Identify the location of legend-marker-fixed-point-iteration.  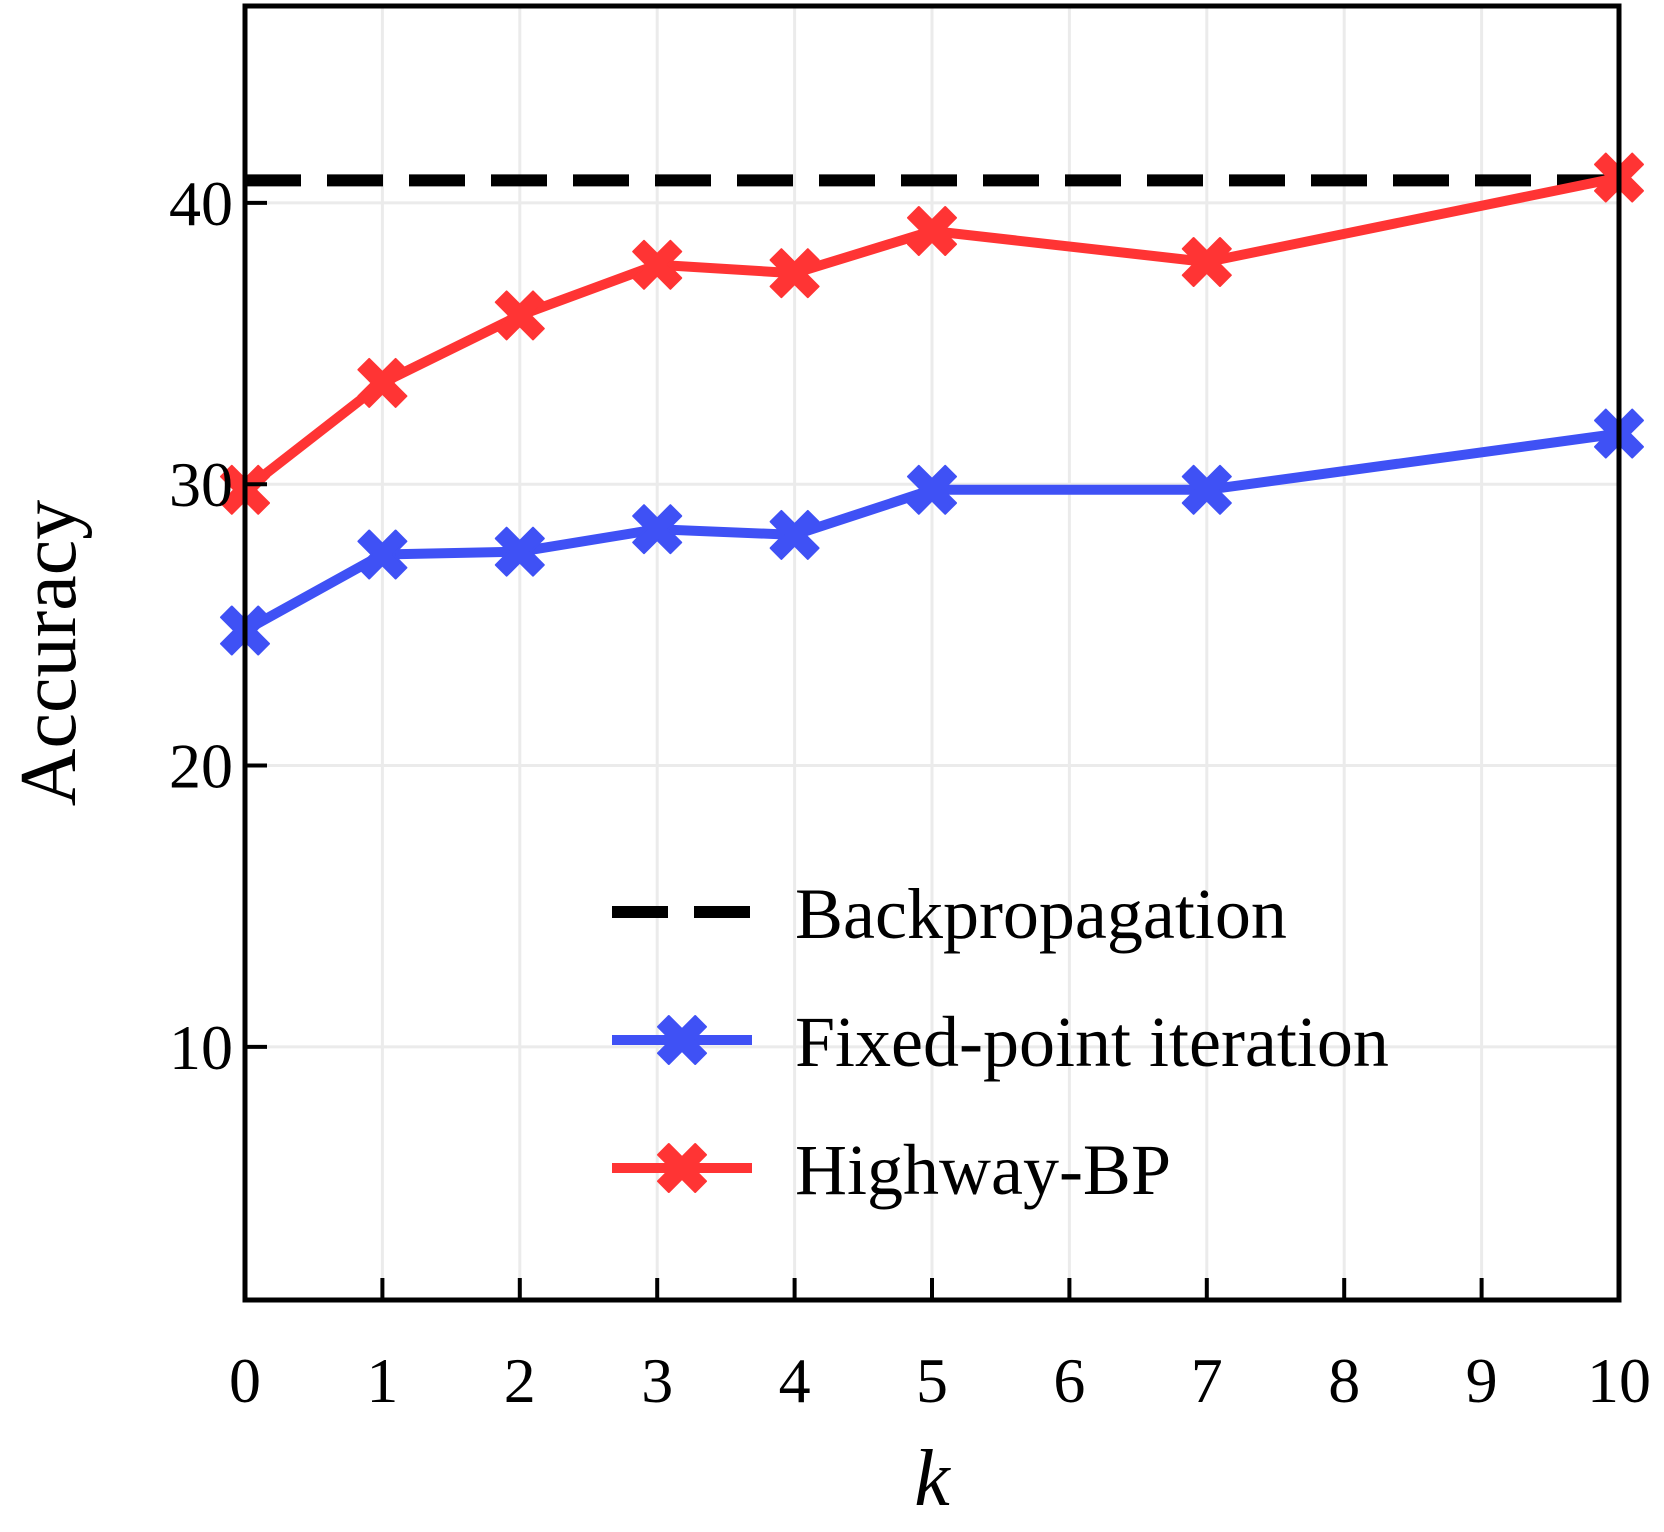
(682, 1040).